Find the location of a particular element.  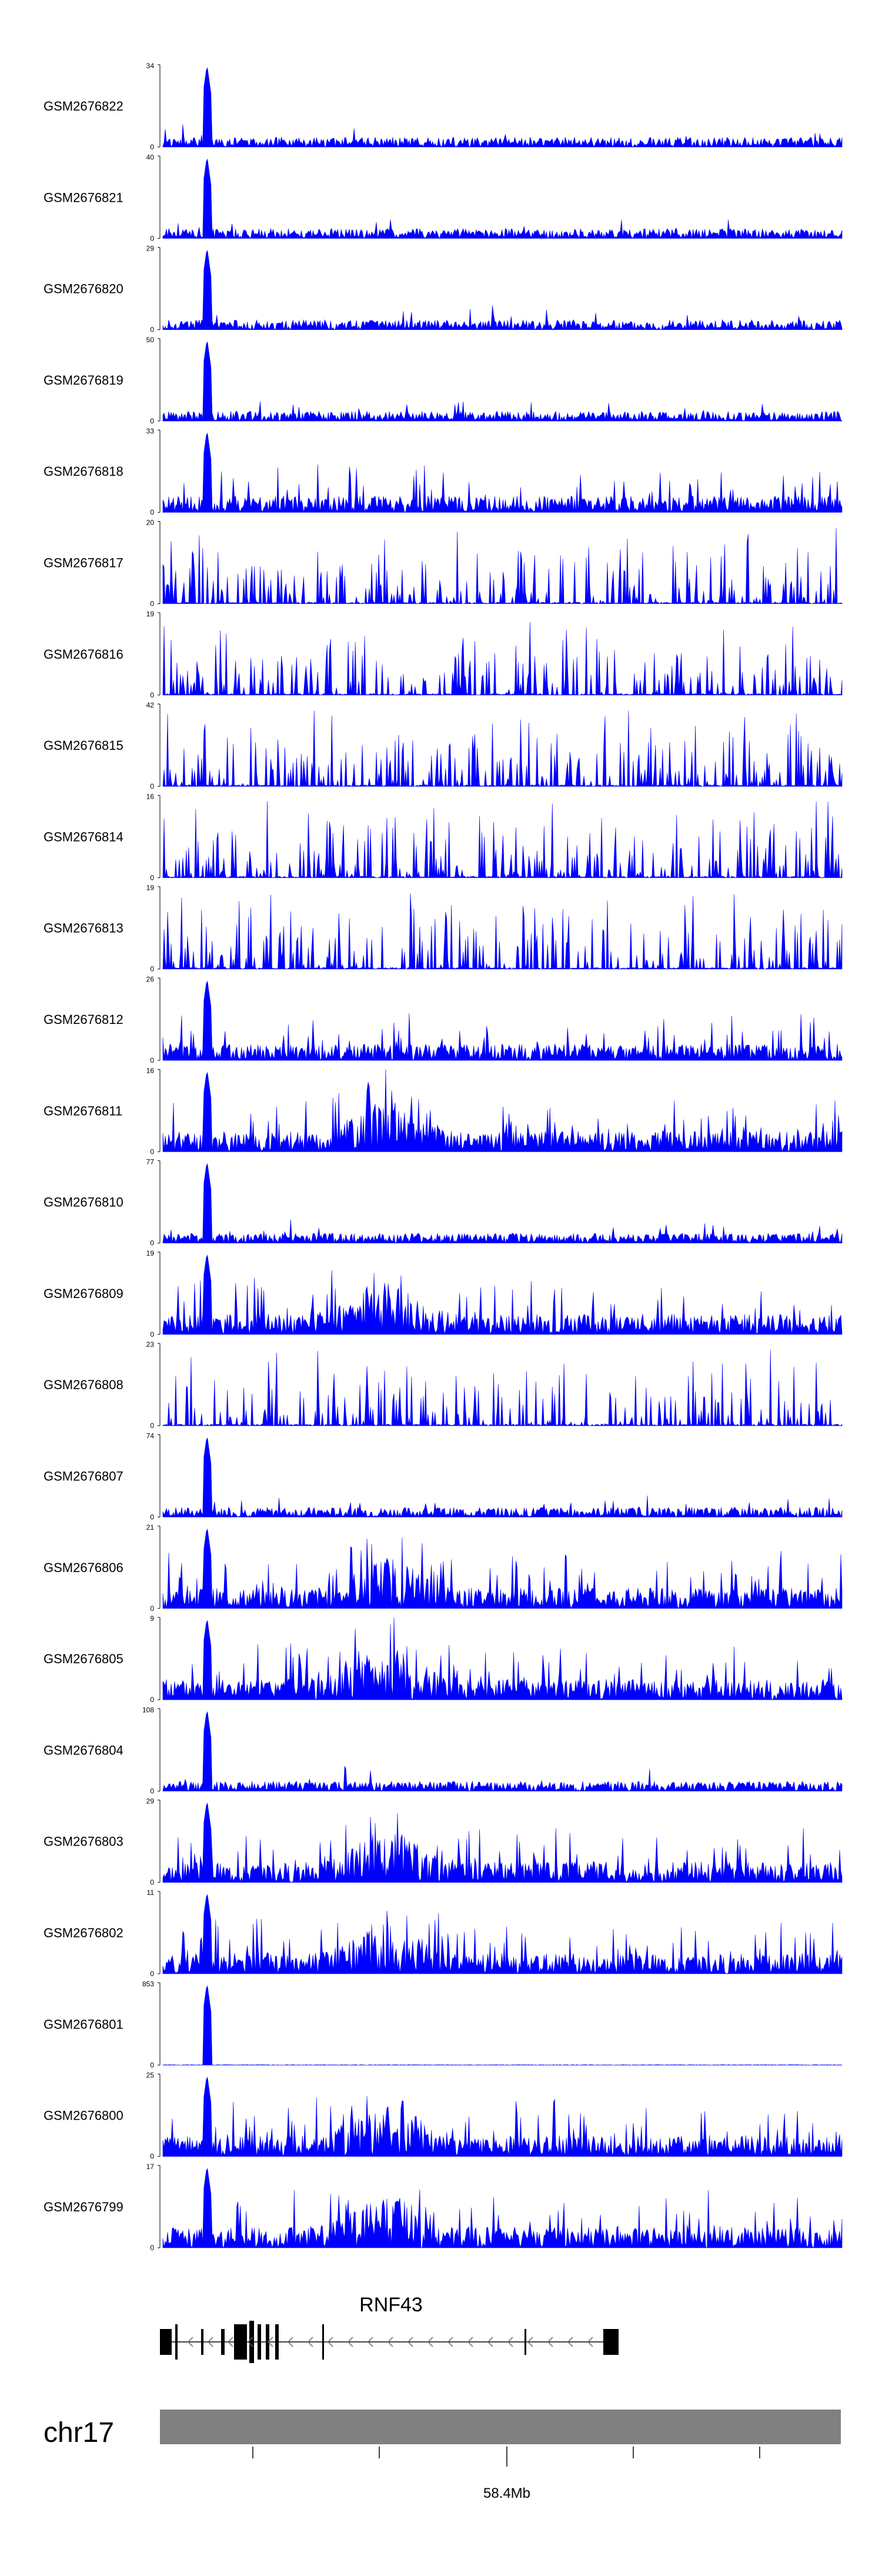

track-GSM2676805: GSM2676805 9 0 is located at coordinates (443, 1659).